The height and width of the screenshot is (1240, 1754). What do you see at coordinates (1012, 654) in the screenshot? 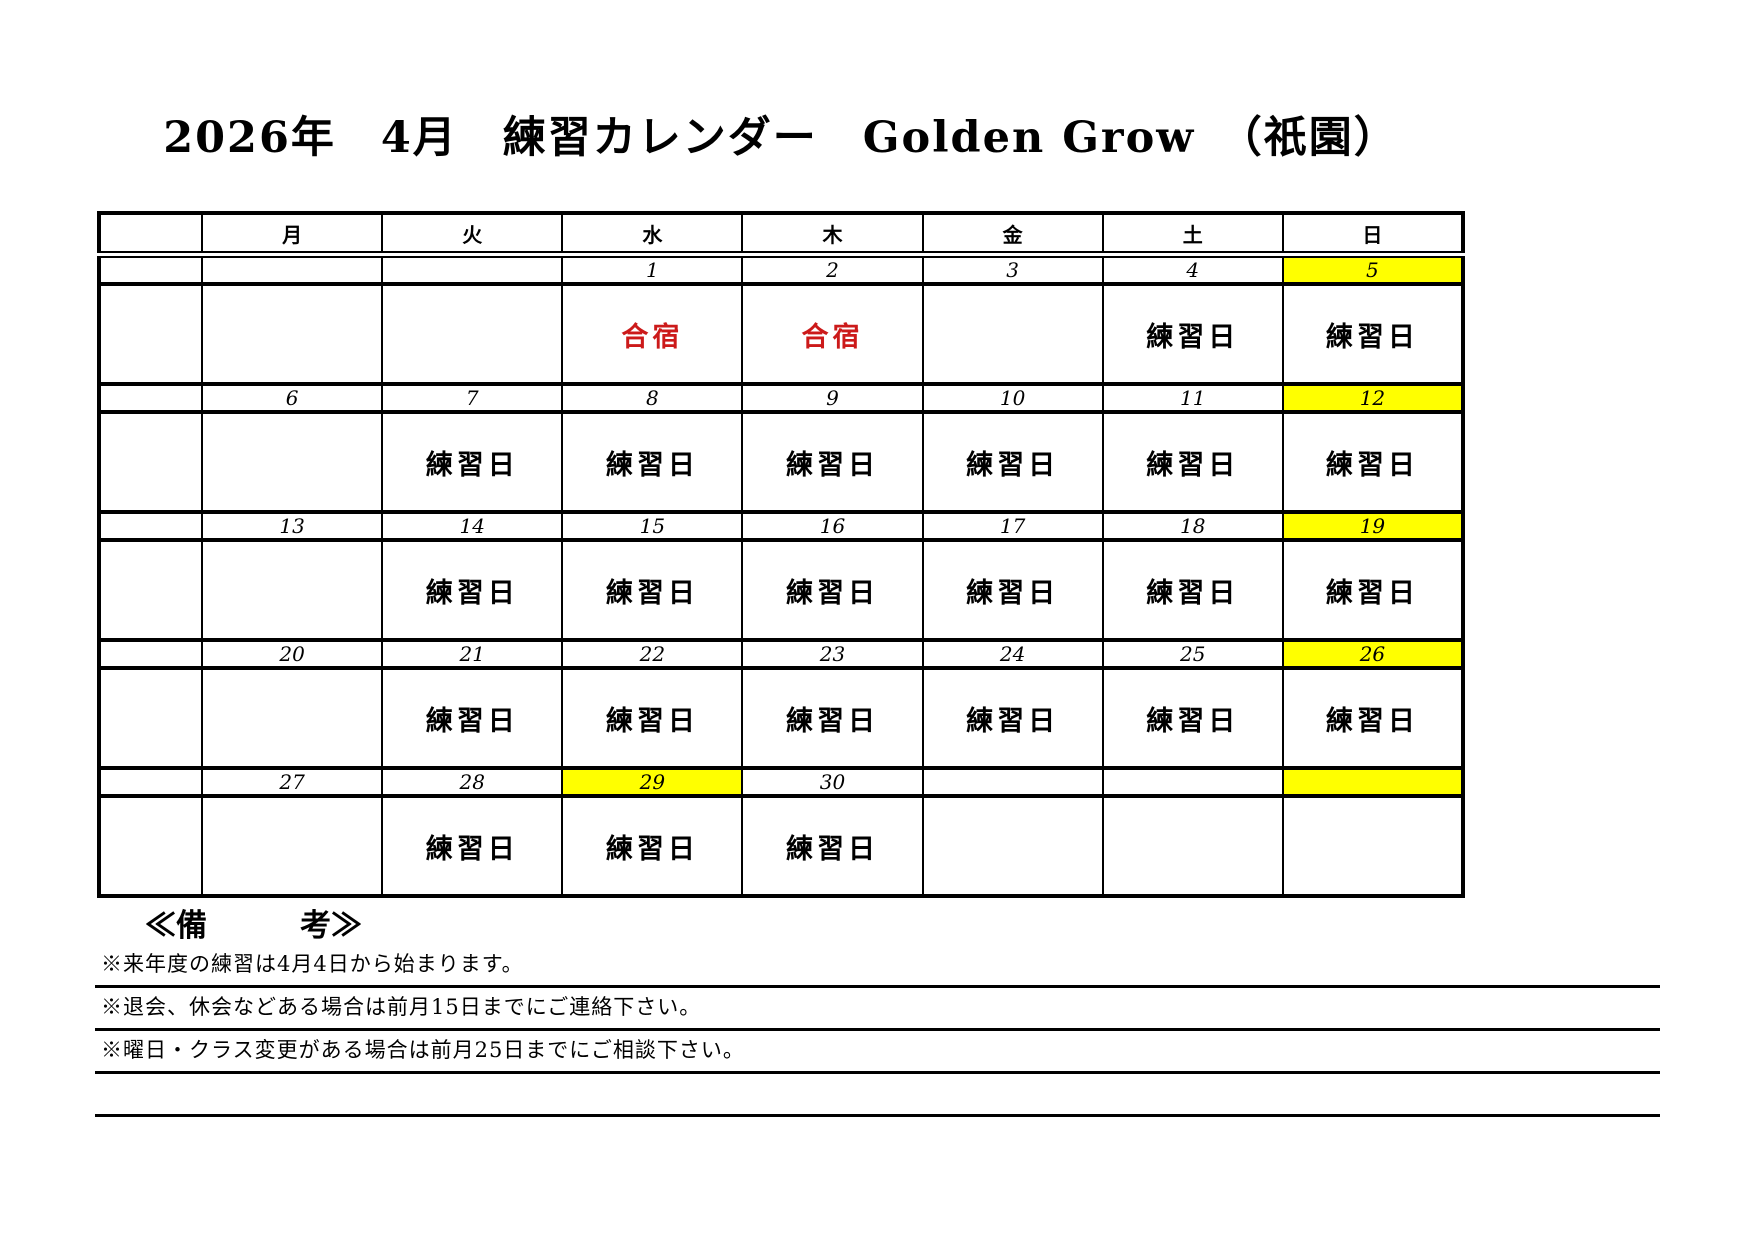
I see `date-cell: 24` at bounding box center [1012, 654].